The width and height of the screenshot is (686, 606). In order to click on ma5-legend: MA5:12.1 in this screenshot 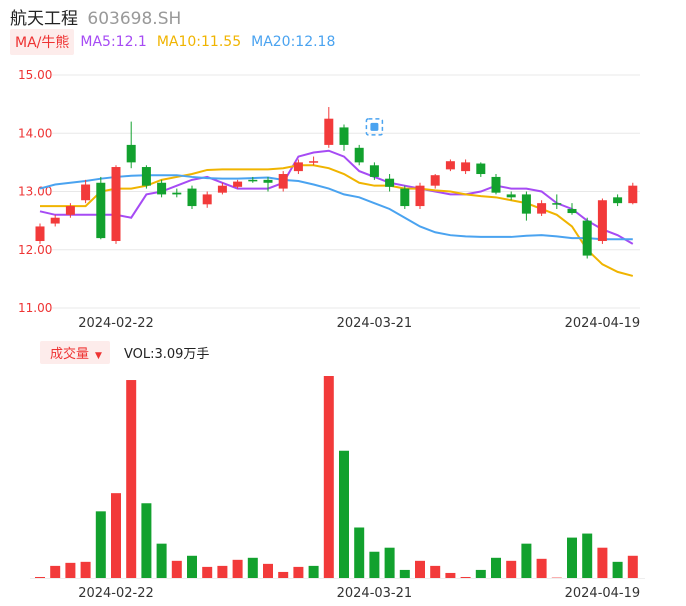, I will do `click(113, 42)`.